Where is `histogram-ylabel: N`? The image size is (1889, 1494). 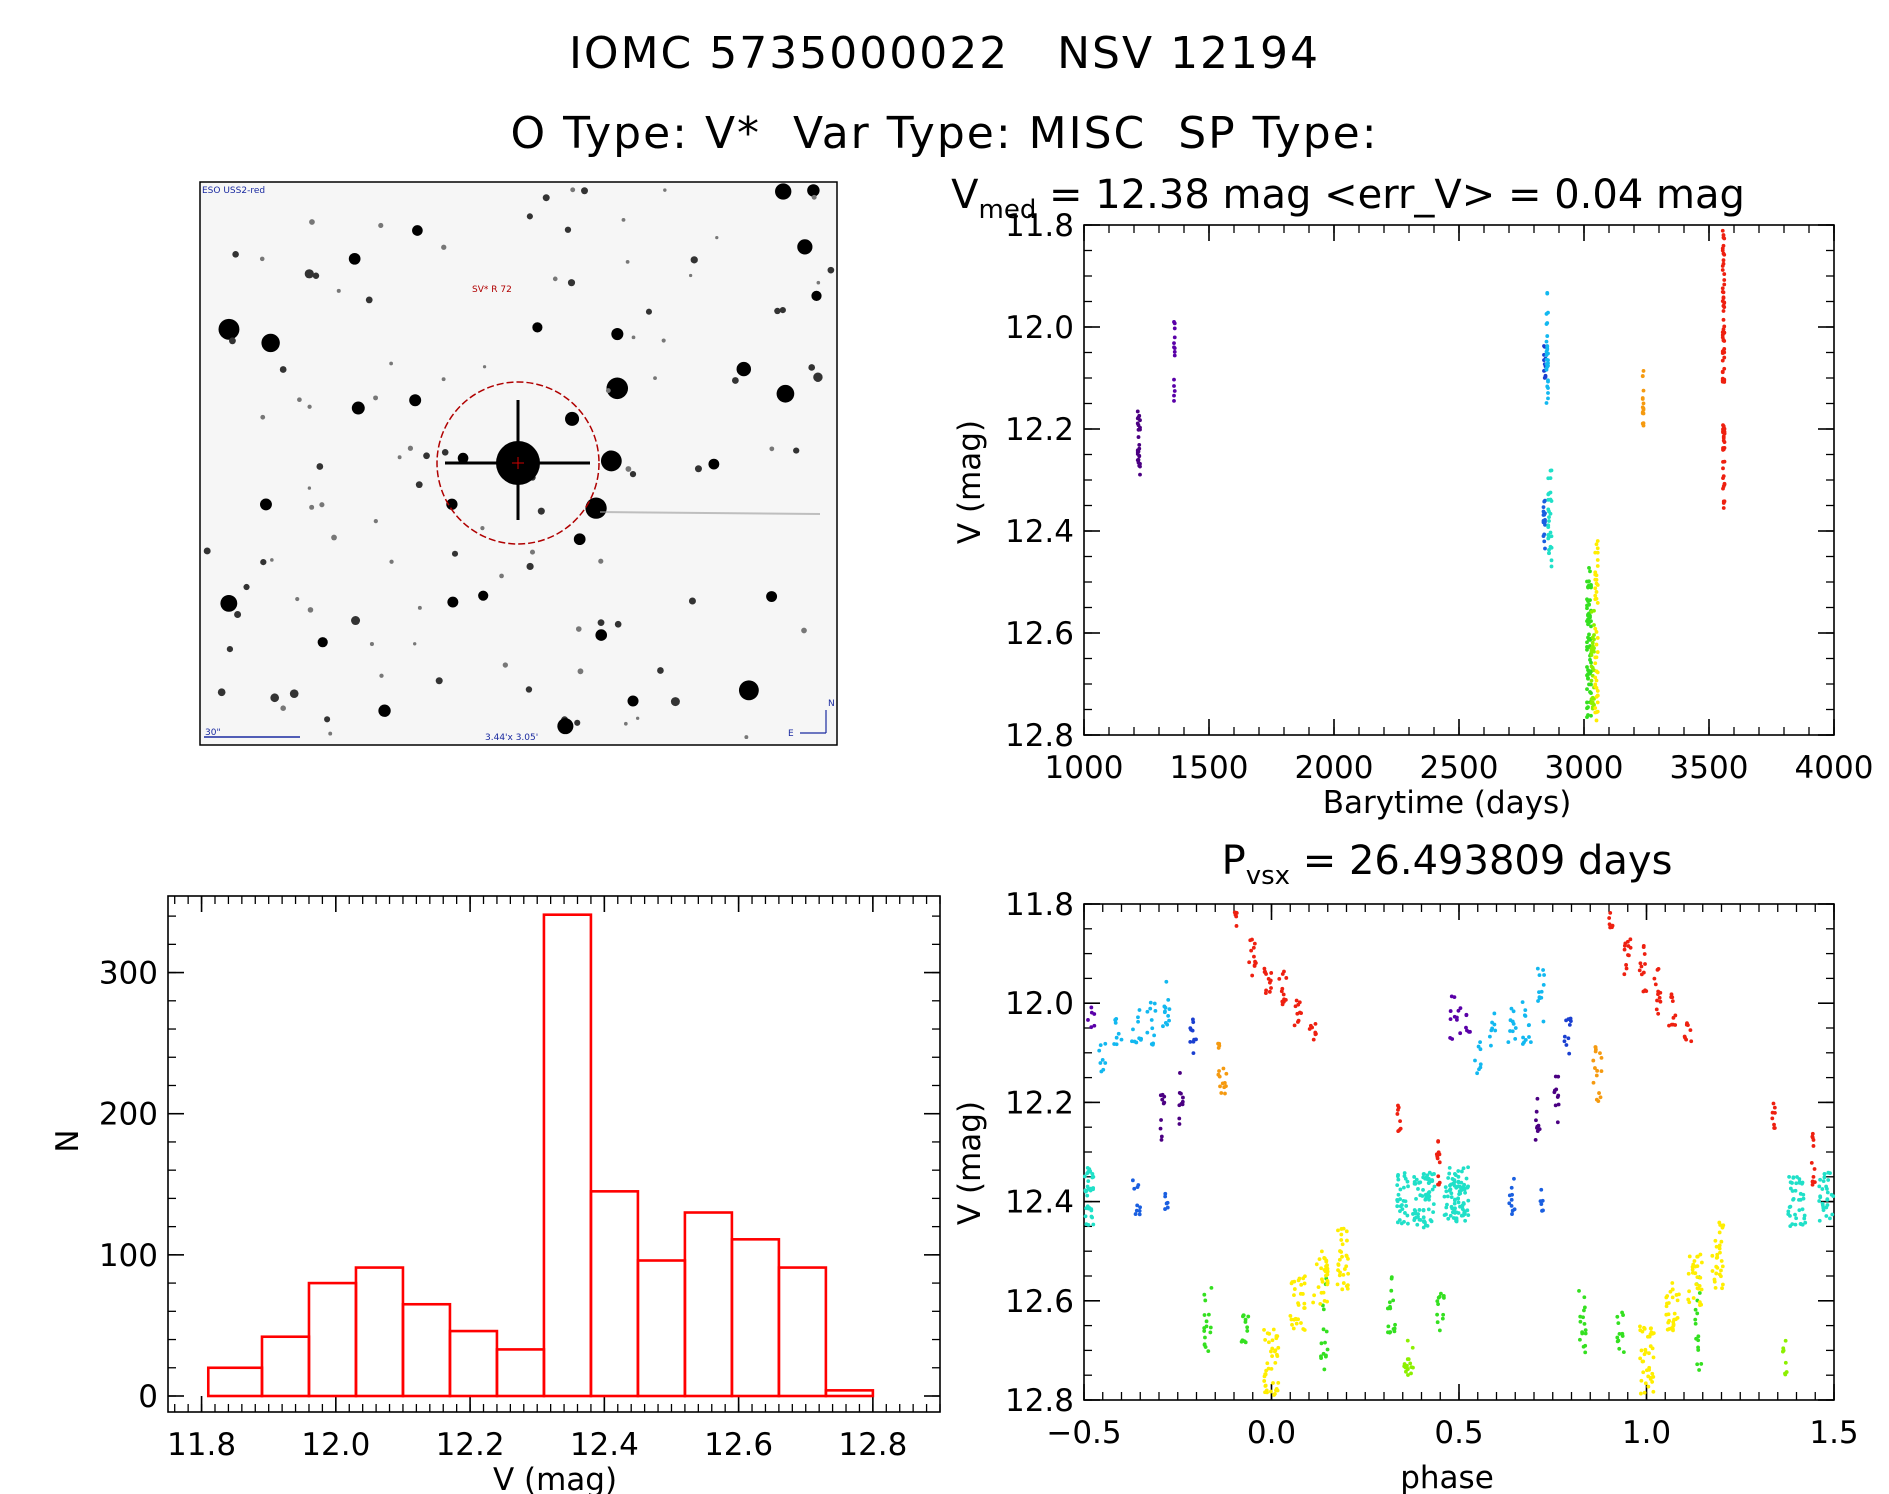
histogram-ylabel: N is located at coordinates (68, 1140).